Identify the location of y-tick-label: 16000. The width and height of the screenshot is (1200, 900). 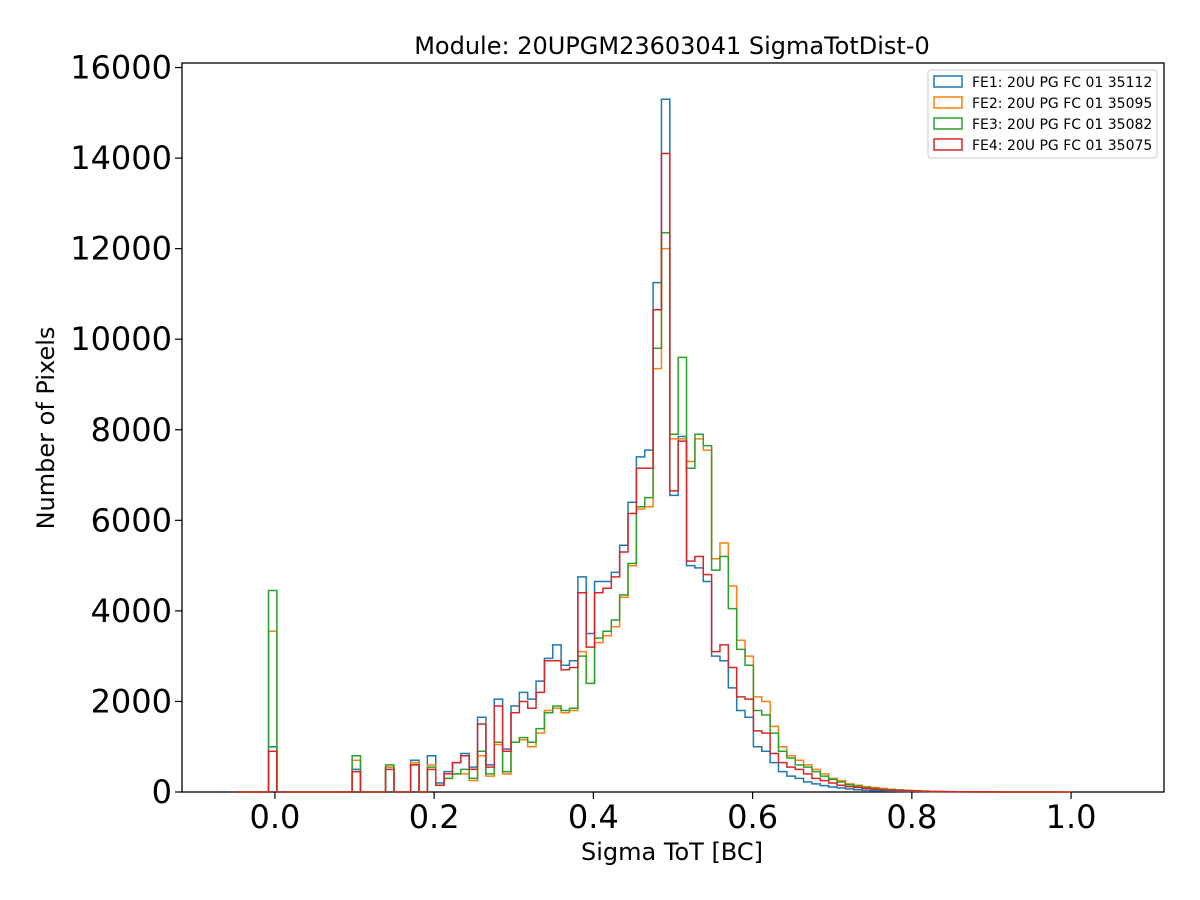
(121, 68).